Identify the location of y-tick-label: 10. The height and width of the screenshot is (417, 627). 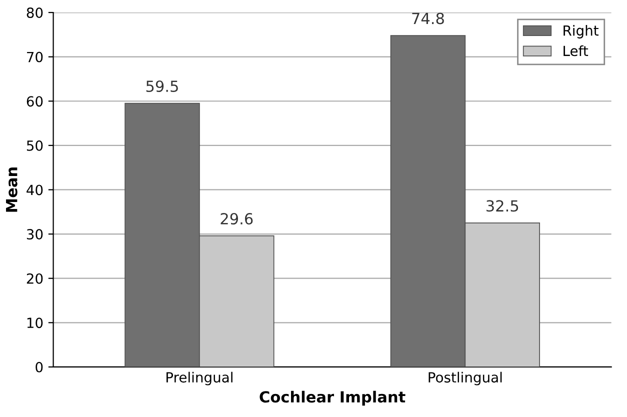
(35, 323).